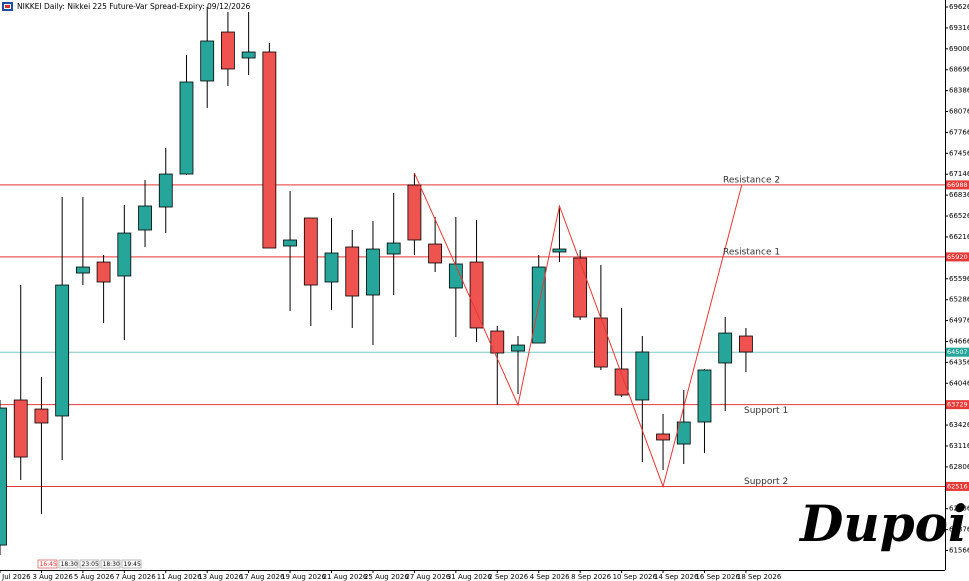 This screenshot has height=581, width=969. What do you see at coordinates (427, 577) in the screenshot?
I see `x-tick-label: 27 Aug 2026` at bounding box center [427, 577].